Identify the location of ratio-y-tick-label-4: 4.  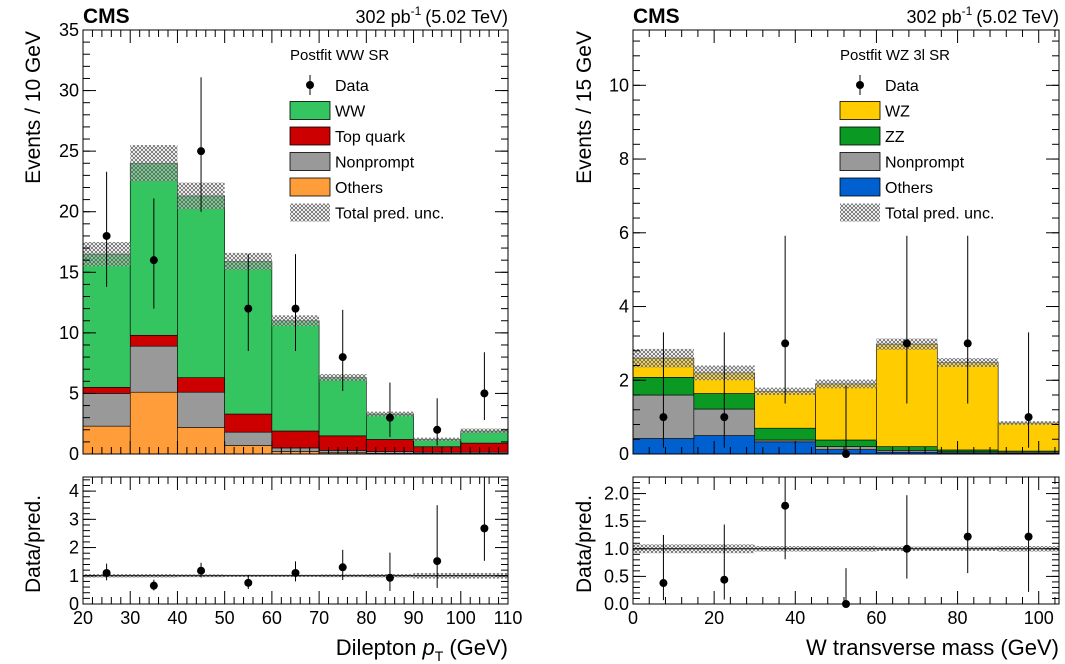
(74, 491).